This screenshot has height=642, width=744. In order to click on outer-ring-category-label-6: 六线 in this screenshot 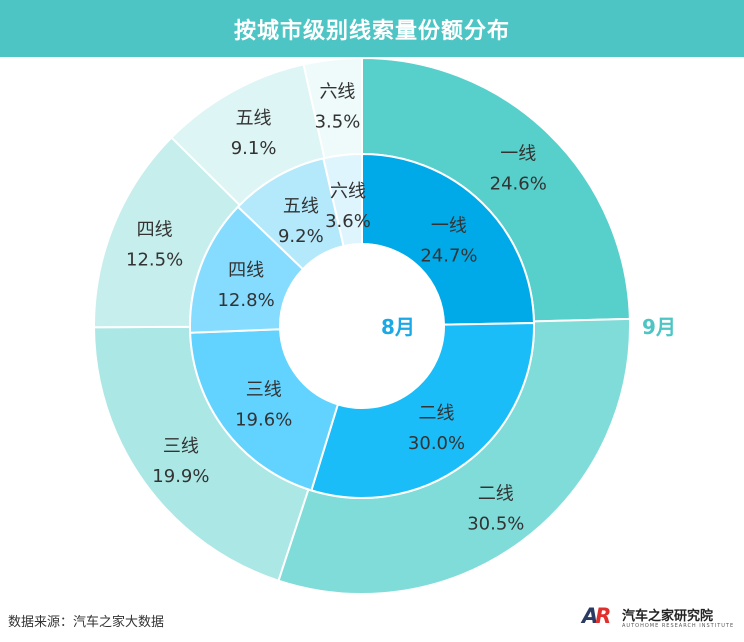, I will do `click(337, 91)`.